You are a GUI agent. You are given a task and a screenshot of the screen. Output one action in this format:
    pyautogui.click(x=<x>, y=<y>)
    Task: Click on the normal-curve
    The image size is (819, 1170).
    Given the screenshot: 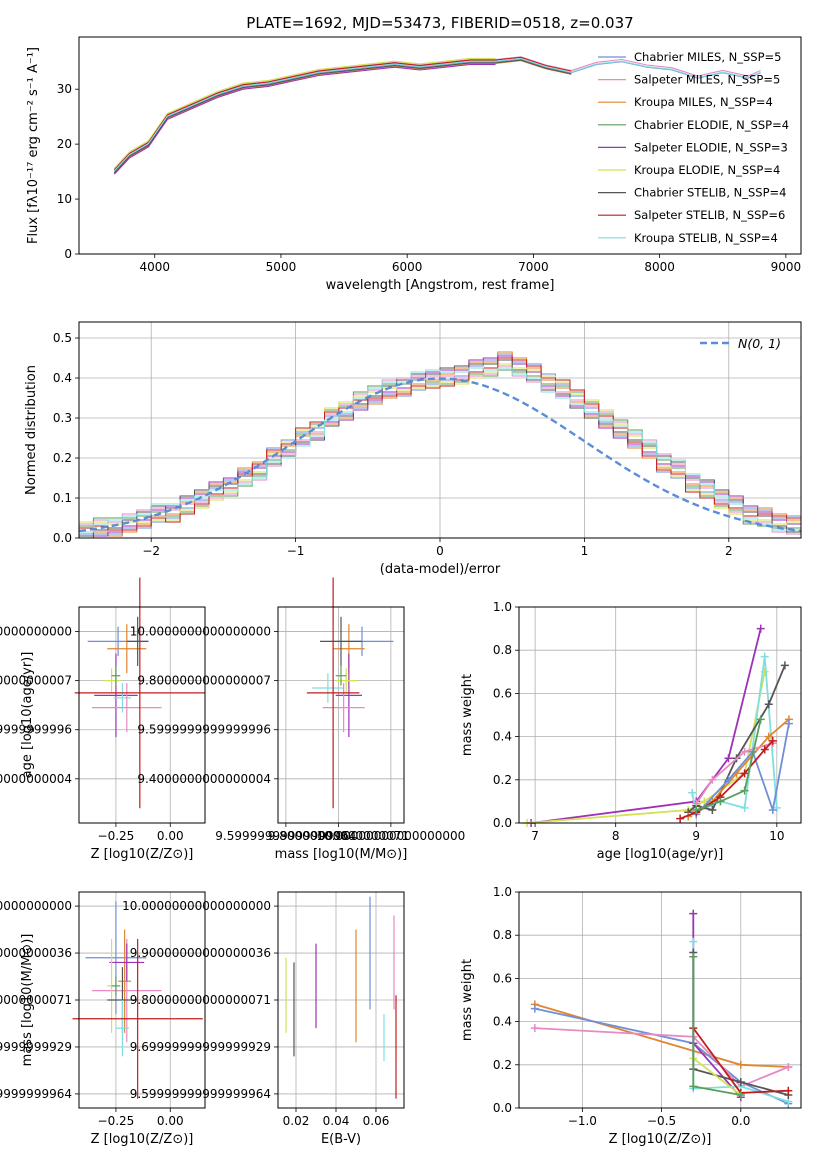 What is the action you would take?
    pyautogui.click(x=440, y=455)
    